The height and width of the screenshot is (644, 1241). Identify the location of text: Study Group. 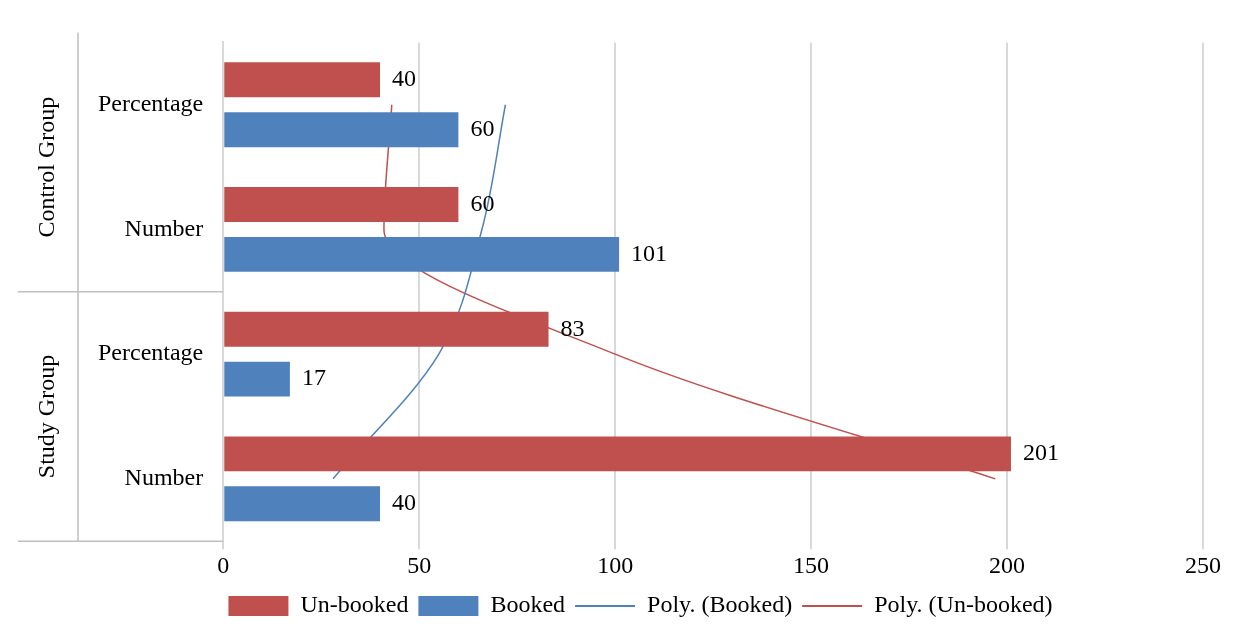
(46, 416).